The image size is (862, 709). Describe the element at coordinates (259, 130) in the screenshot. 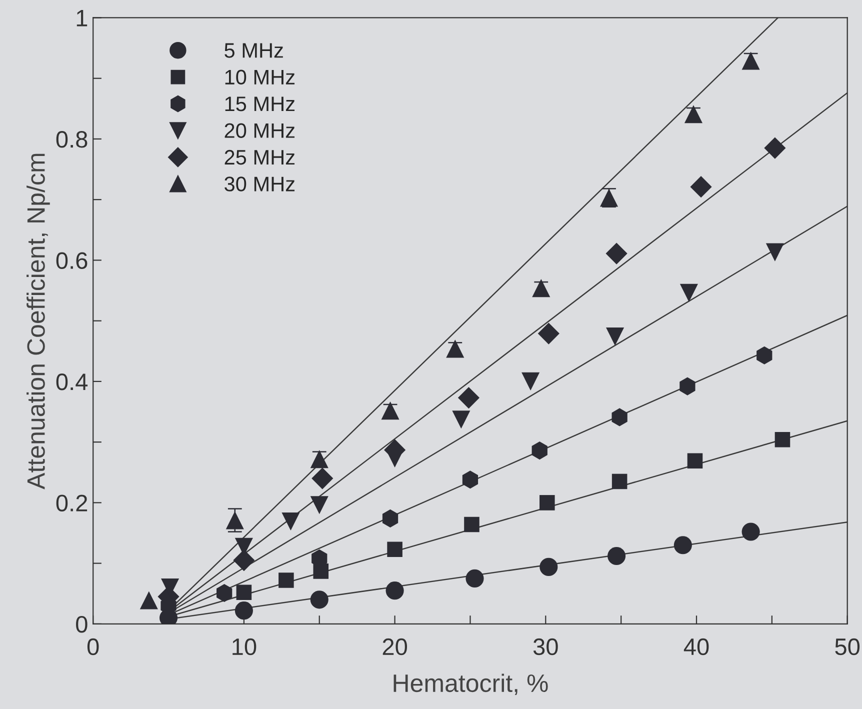

I see `legend-label: 20 MHz` at that location.